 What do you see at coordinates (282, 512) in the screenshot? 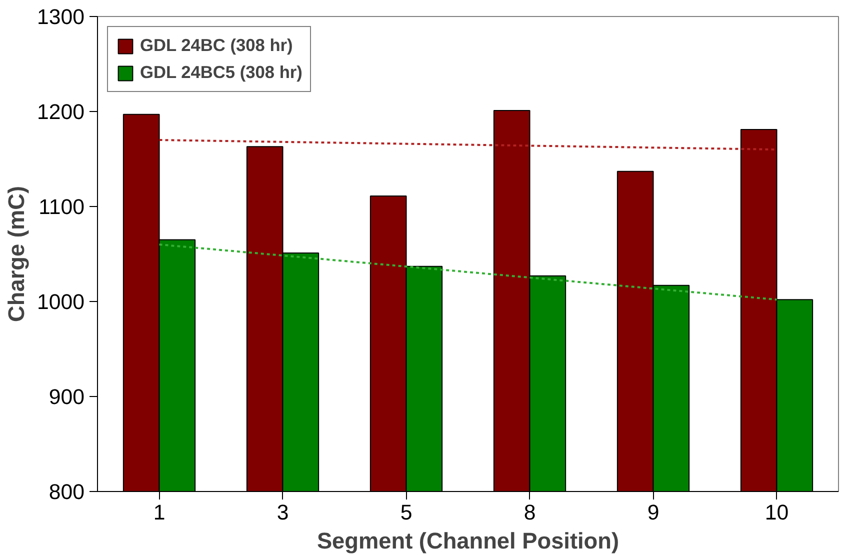
I see `x-tick-label: 3` at bounding box center [282, 512].